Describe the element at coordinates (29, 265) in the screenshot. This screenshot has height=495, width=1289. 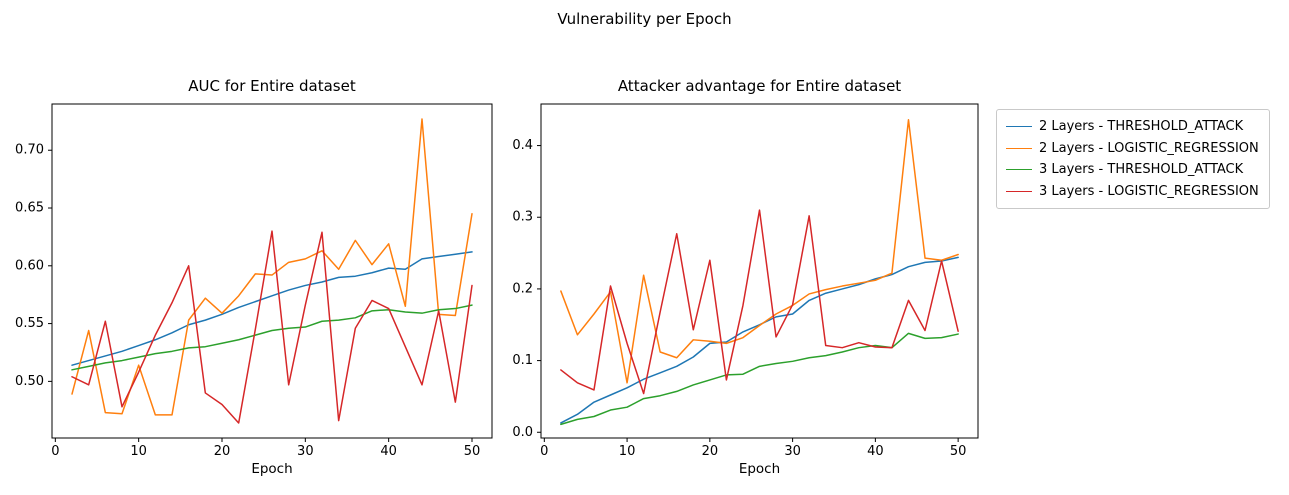
I see `y-tick-label: 0.60` at that location.